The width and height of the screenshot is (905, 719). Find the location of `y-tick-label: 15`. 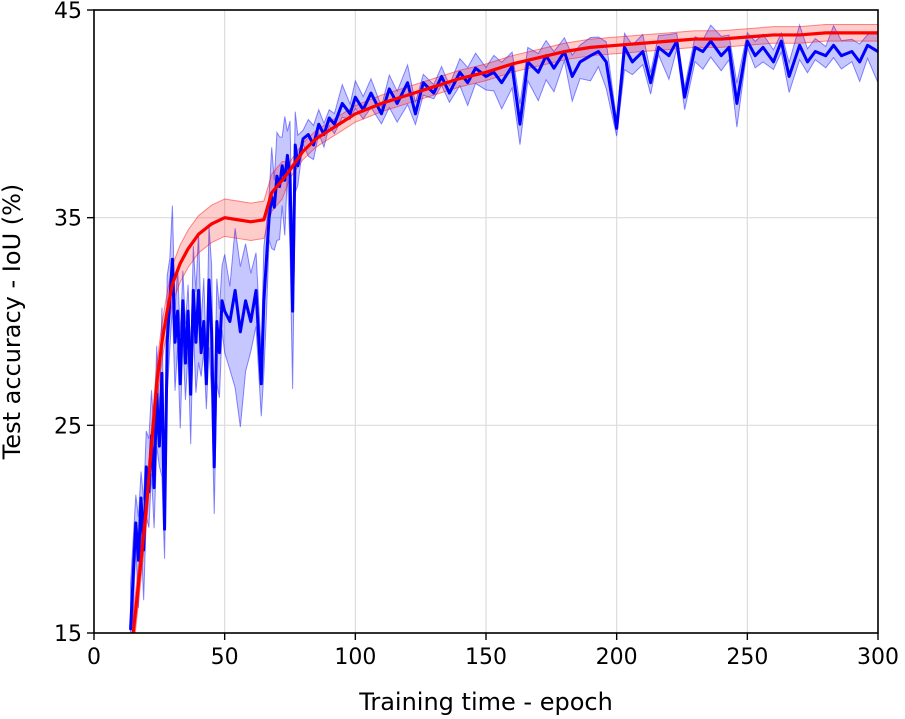

y-tick-label: 15 is located at coordinates (68, 634).